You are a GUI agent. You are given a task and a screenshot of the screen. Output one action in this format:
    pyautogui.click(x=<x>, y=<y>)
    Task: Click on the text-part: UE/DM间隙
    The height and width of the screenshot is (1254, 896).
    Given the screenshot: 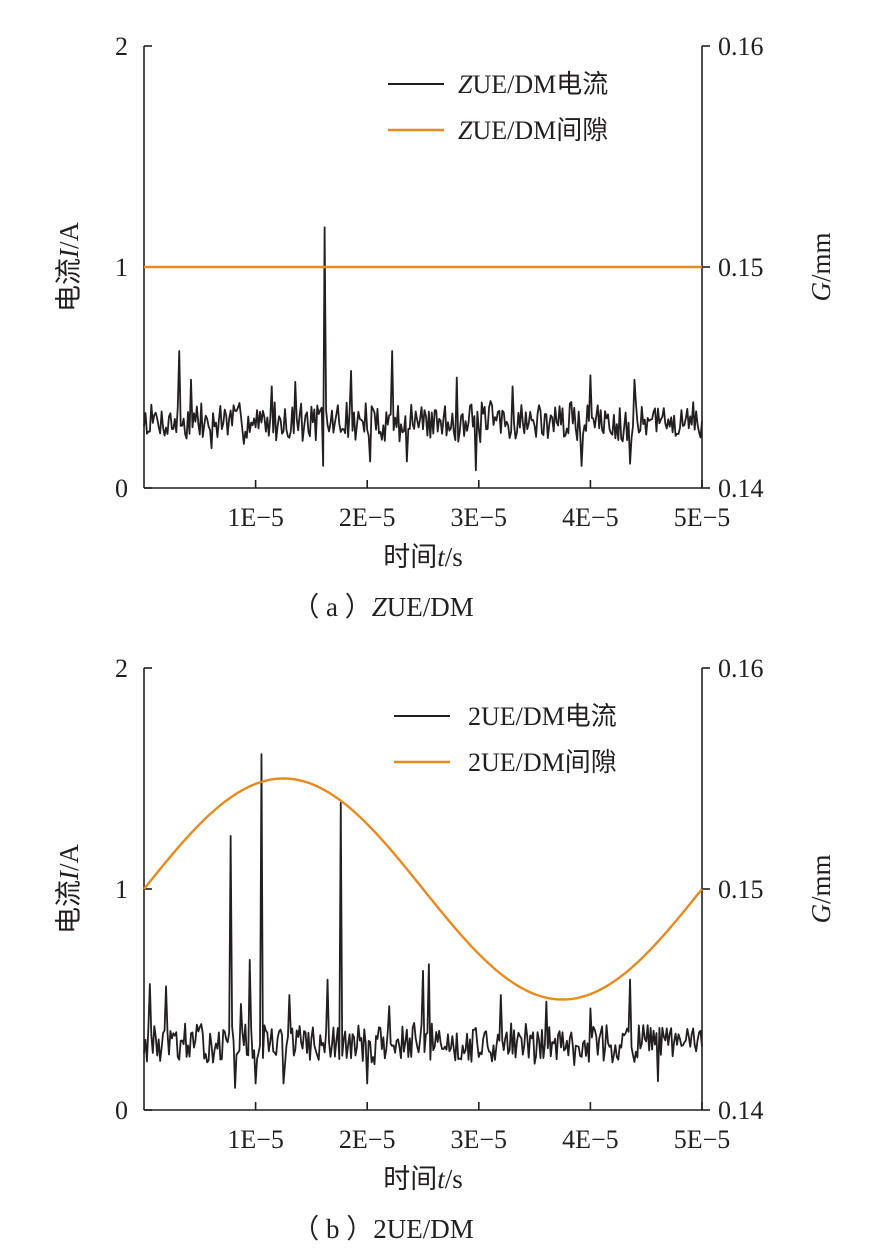 What is the action you would take?
    pyautogui.click(x=540, y=130)
    